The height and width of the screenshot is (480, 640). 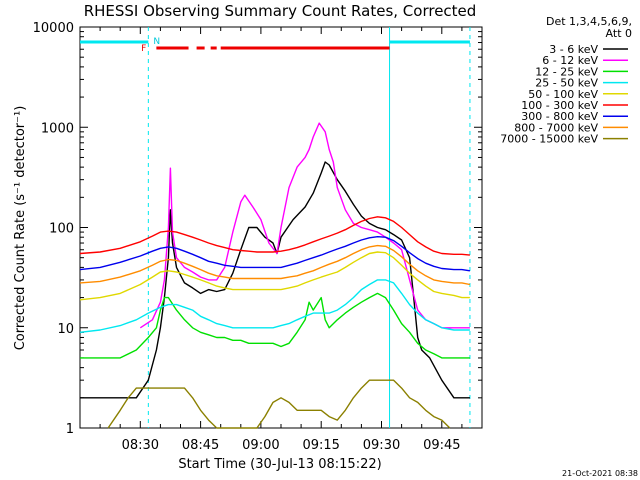 What do you see at coordinates (143, 49) in the screenshot?
I see `flare-flag: F` at bounding box center [143, 49].